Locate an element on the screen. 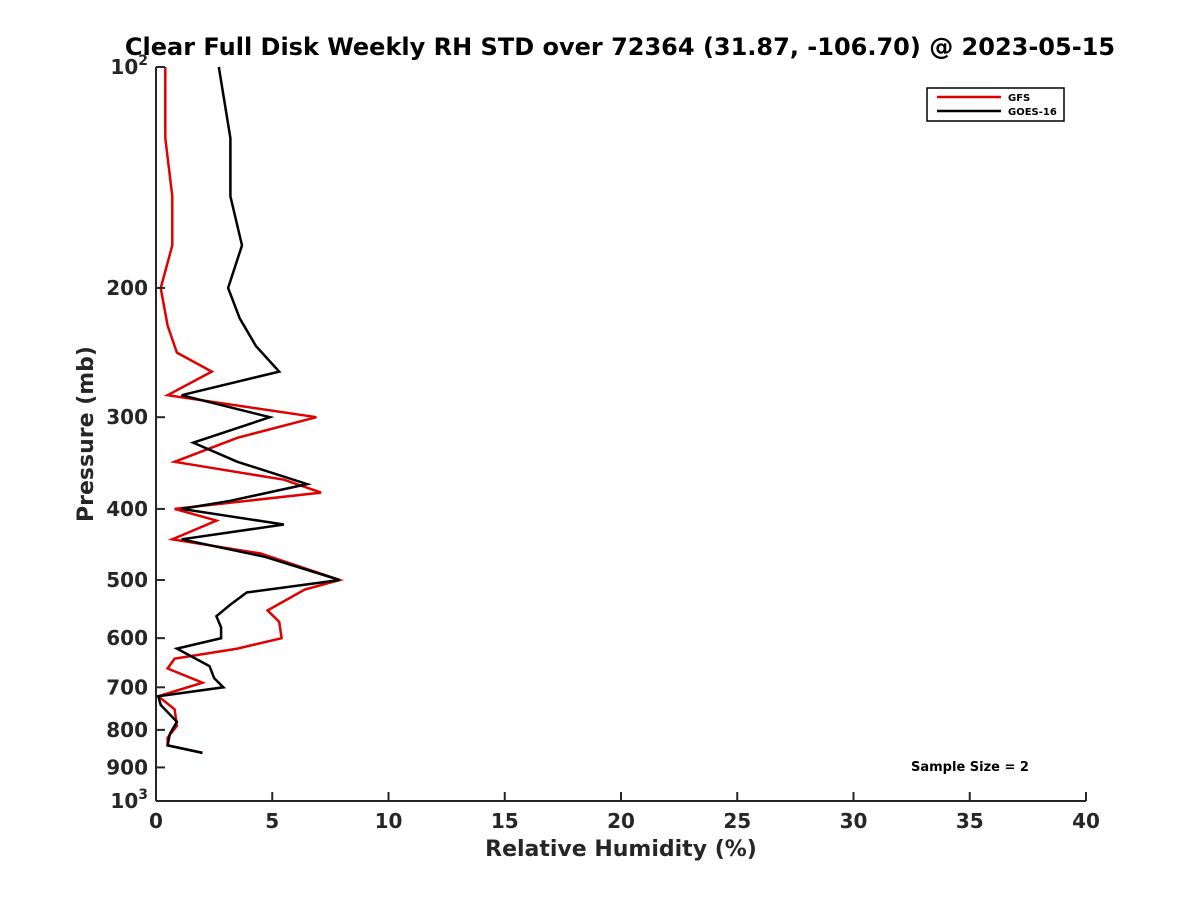 The width and height of the screenshot is (1200, 900). y-tick-label: 600 is located at coordinates (127, 638).